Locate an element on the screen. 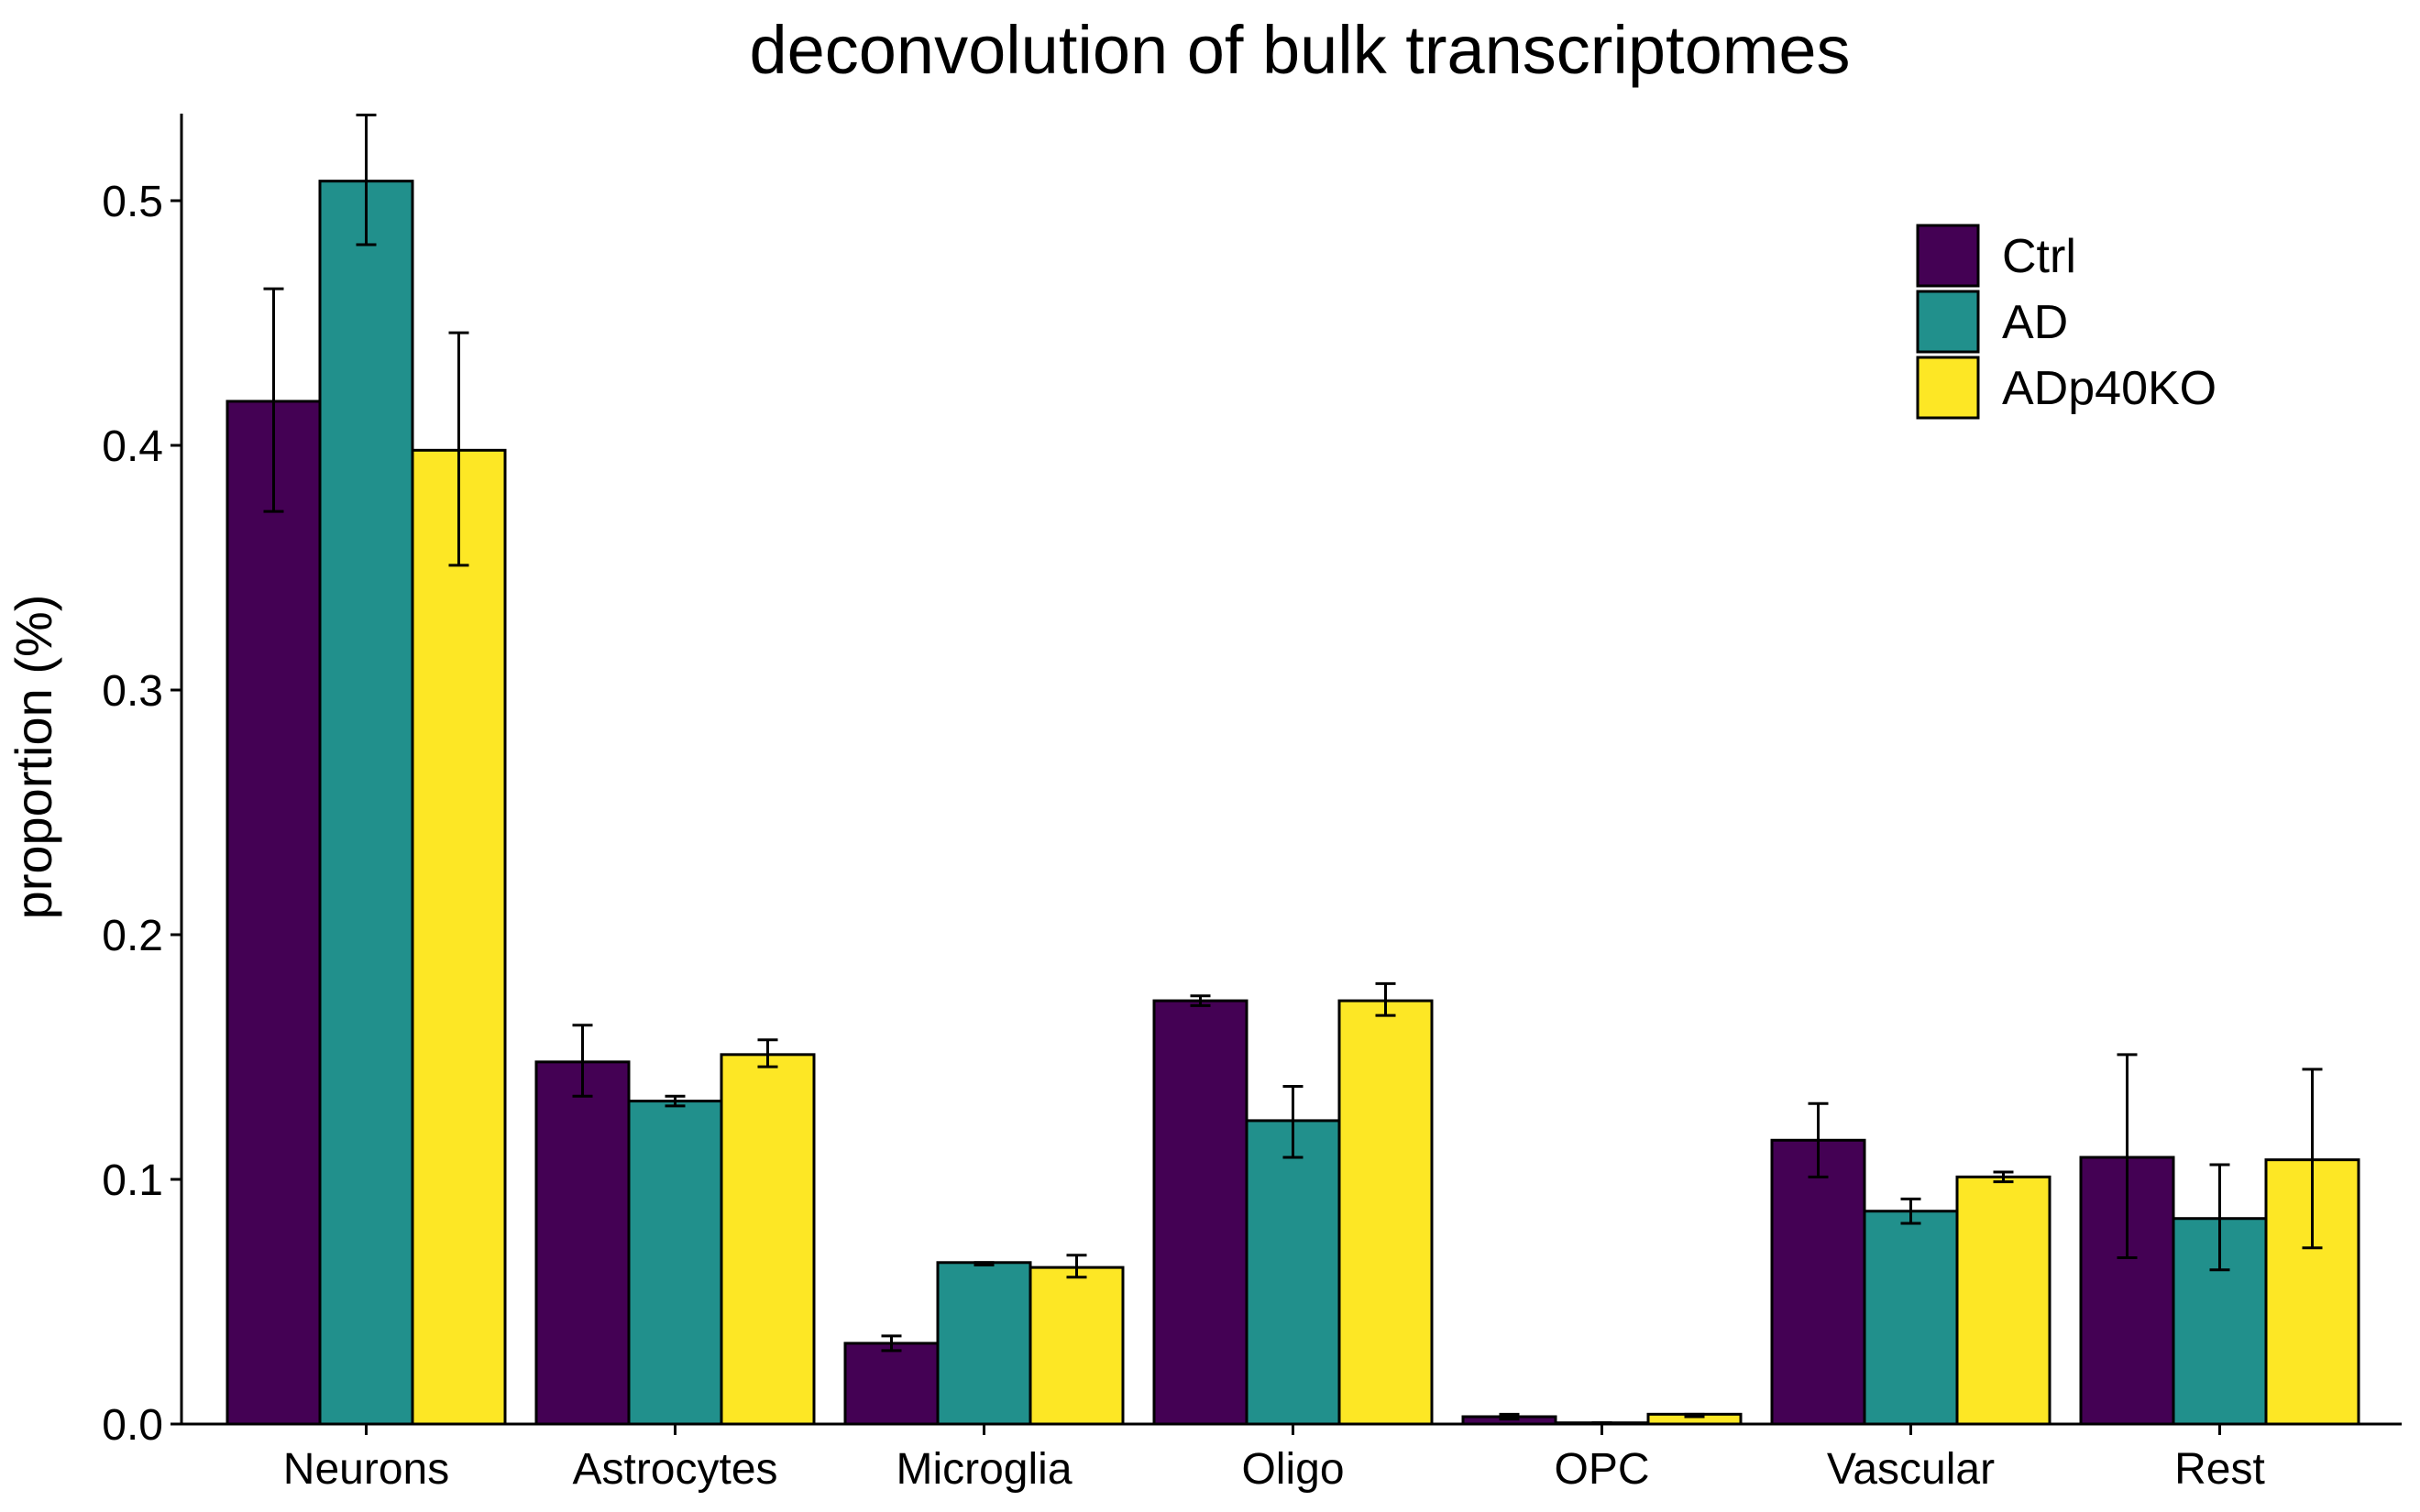 Image resolution: width=2420 pixels, height=1512 pixels. error-bar-ctrl-oligo is located at coordinates (1200, 1000).